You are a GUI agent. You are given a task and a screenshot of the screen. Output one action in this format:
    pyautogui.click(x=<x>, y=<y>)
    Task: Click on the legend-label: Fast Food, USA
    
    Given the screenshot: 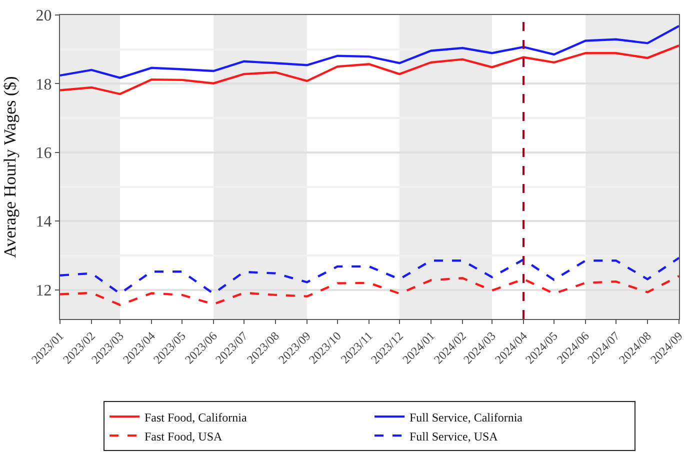 What is the action you would take?
    pyautogui.click(x=183, y=436)
    